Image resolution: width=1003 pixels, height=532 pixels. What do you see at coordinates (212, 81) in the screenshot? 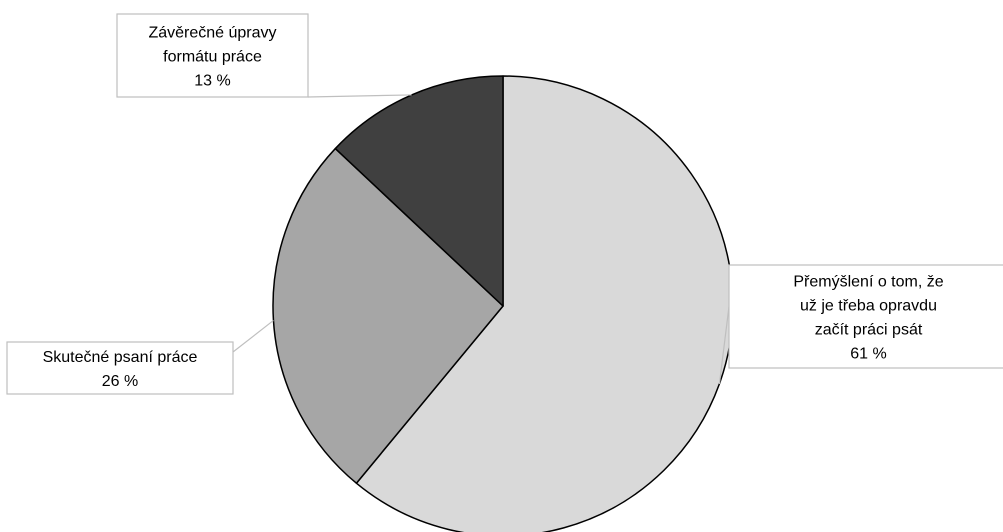
I see `slice-value-label-2: 13 %` at bounding box center [212, 81].